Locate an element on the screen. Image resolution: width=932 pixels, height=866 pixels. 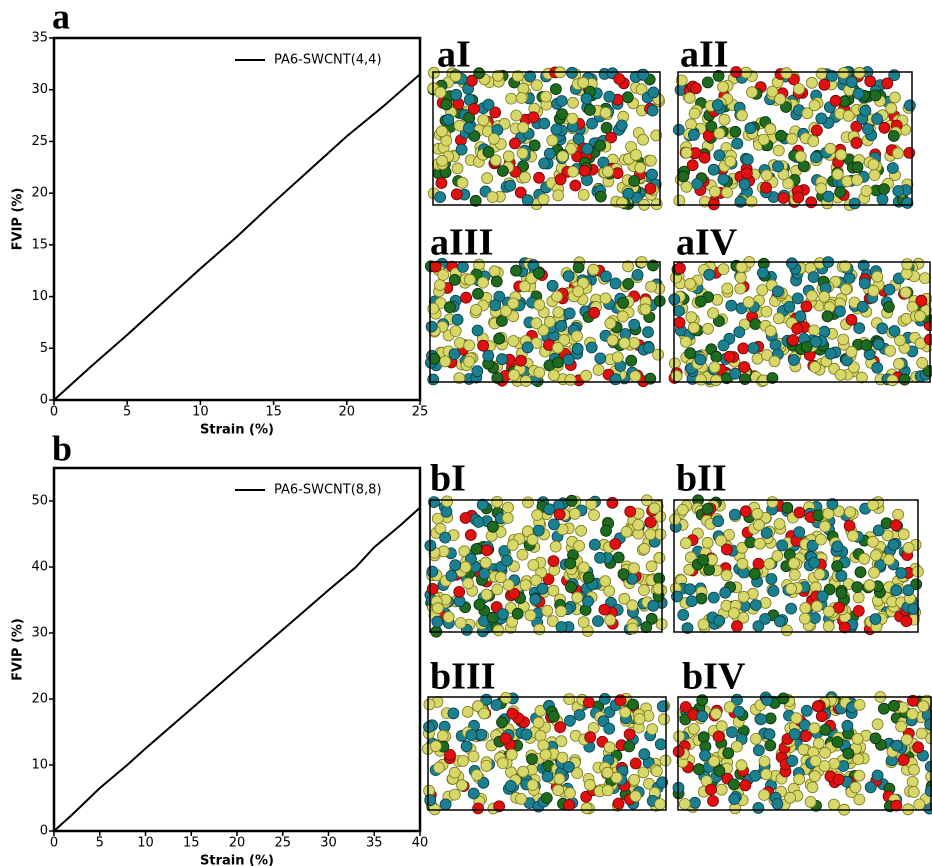
y-tick-label: 50 is located at coordinates (39, 501).